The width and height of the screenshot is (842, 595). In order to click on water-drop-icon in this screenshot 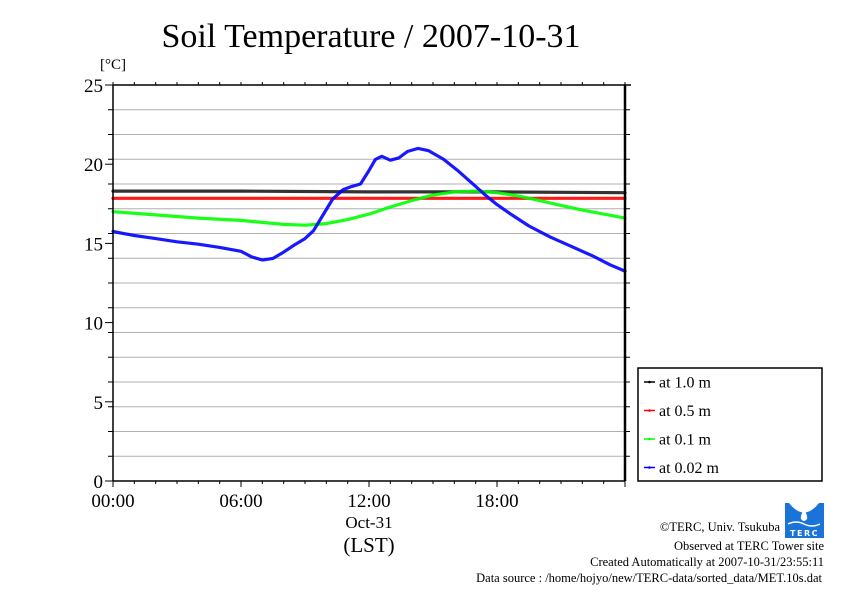, I will do `click(804, 515)`.